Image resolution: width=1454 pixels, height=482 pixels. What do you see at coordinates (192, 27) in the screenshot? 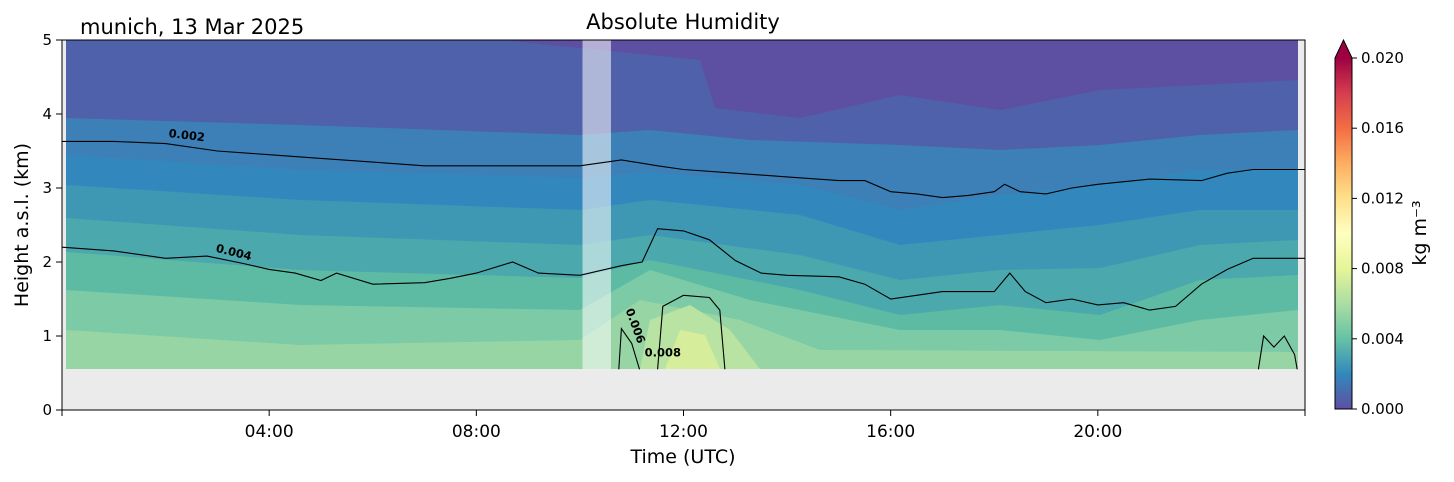
I see `site-date-label: munich, 13 Mar 2025` at bounding box center [192, 27].